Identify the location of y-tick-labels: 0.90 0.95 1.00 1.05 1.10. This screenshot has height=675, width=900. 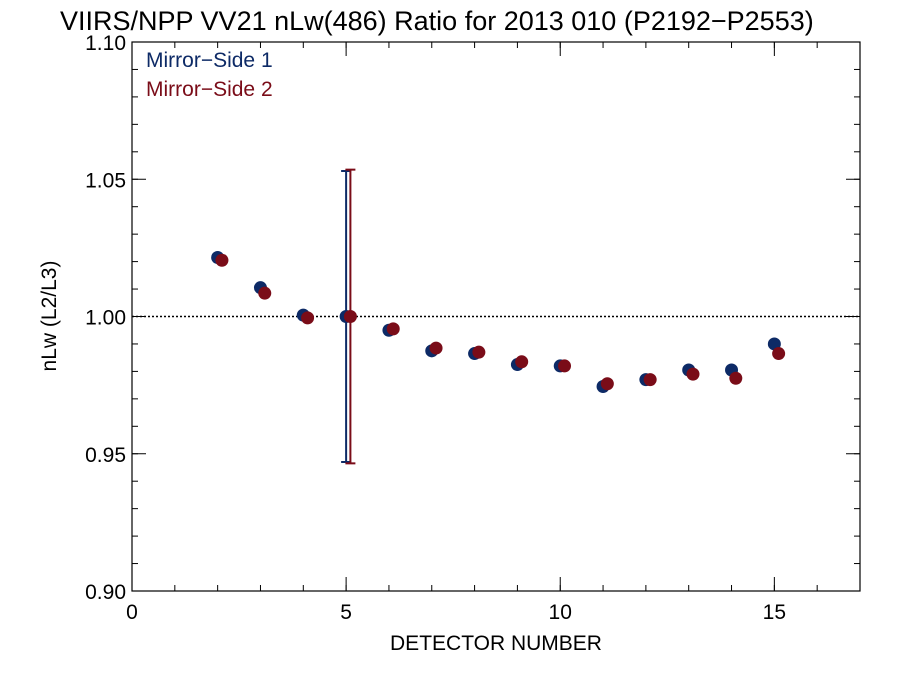
(105, 318).